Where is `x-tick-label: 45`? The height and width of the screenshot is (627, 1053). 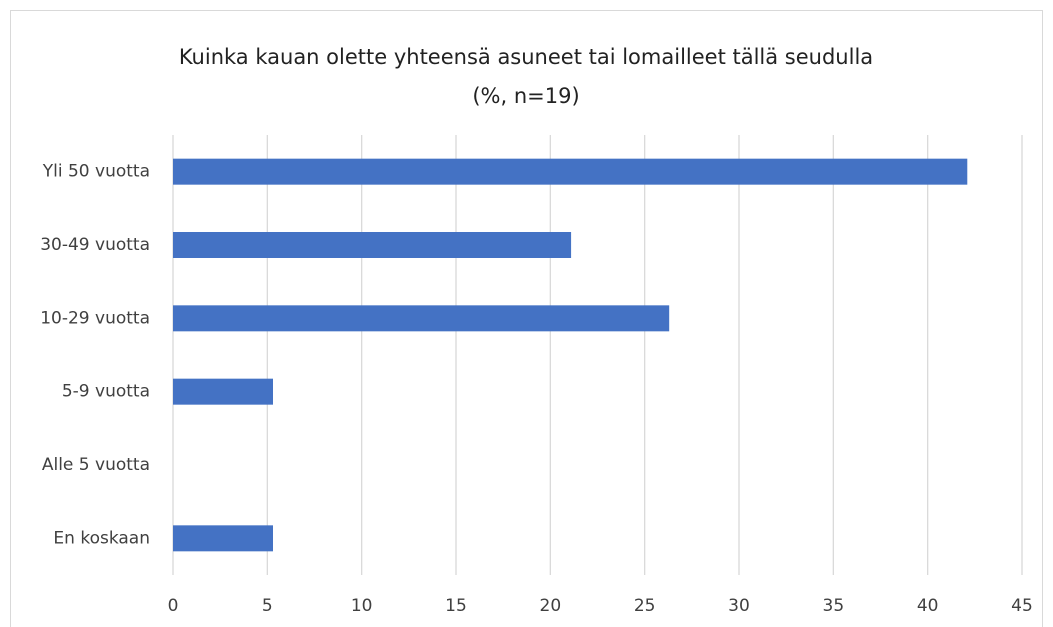
x-tick-label: 45 is located at coordinates (1022, 606).